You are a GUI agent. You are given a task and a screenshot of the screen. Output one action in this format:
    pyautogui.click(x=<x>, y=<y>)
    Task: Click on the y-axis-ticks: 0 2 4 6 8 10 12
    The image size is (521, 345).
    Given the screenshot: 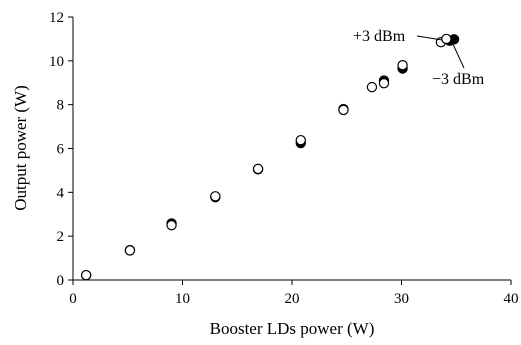 What is the action you would take?
    pyautogui.click(x=61, y=149)
    